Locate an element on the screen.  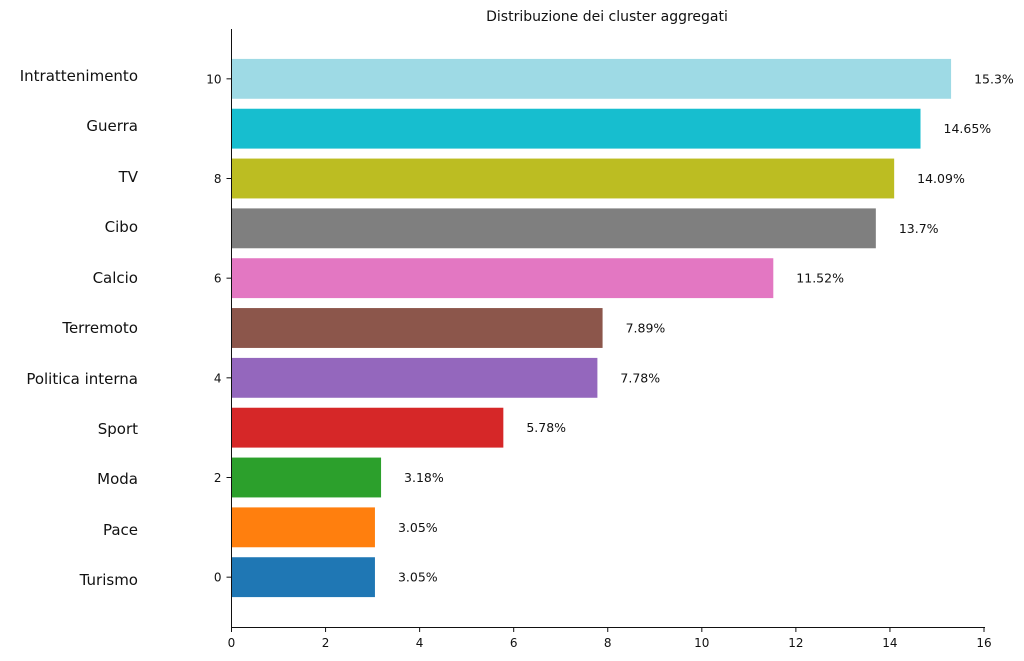
bar-tv is located at coordinates (563, 178).